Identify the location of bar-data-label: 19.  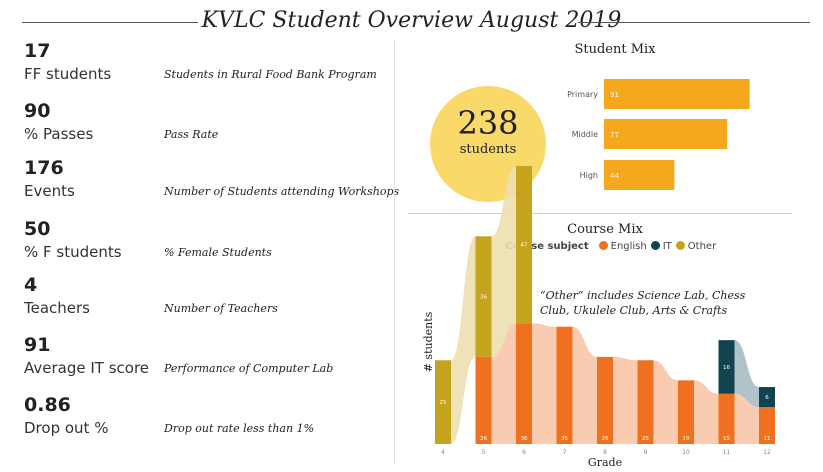
(686, 439).